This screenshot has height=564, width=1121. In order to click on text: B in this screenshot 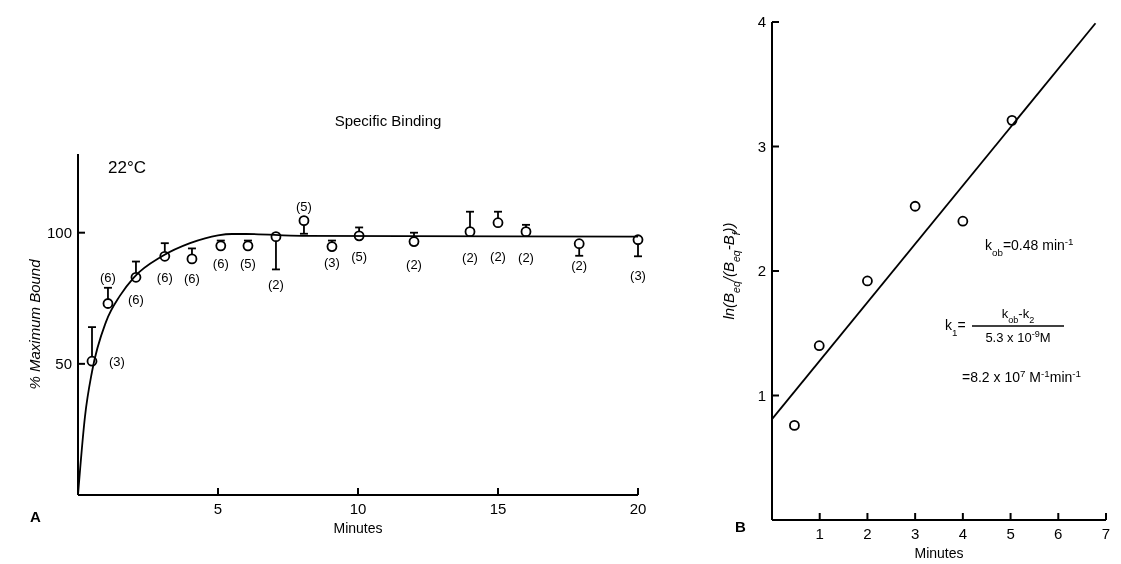, I will do `click(740, 526)`.